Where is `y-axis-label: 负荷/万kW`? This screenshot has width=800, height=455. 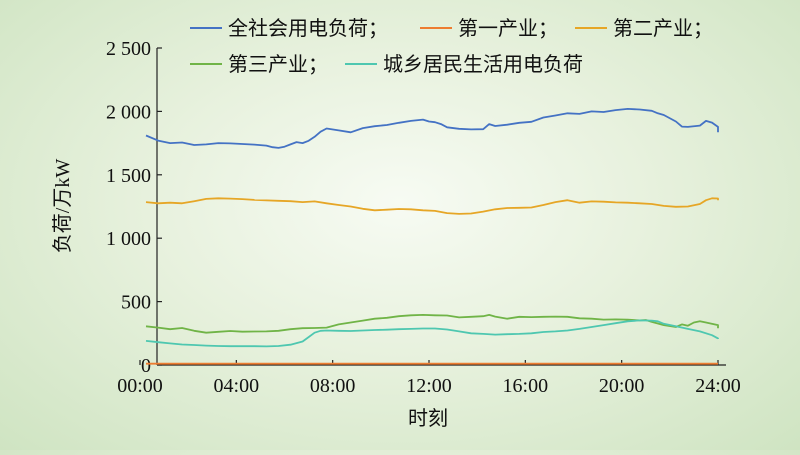 y-axis-label: 负荷/万kW is located at coordinates (62, 206).